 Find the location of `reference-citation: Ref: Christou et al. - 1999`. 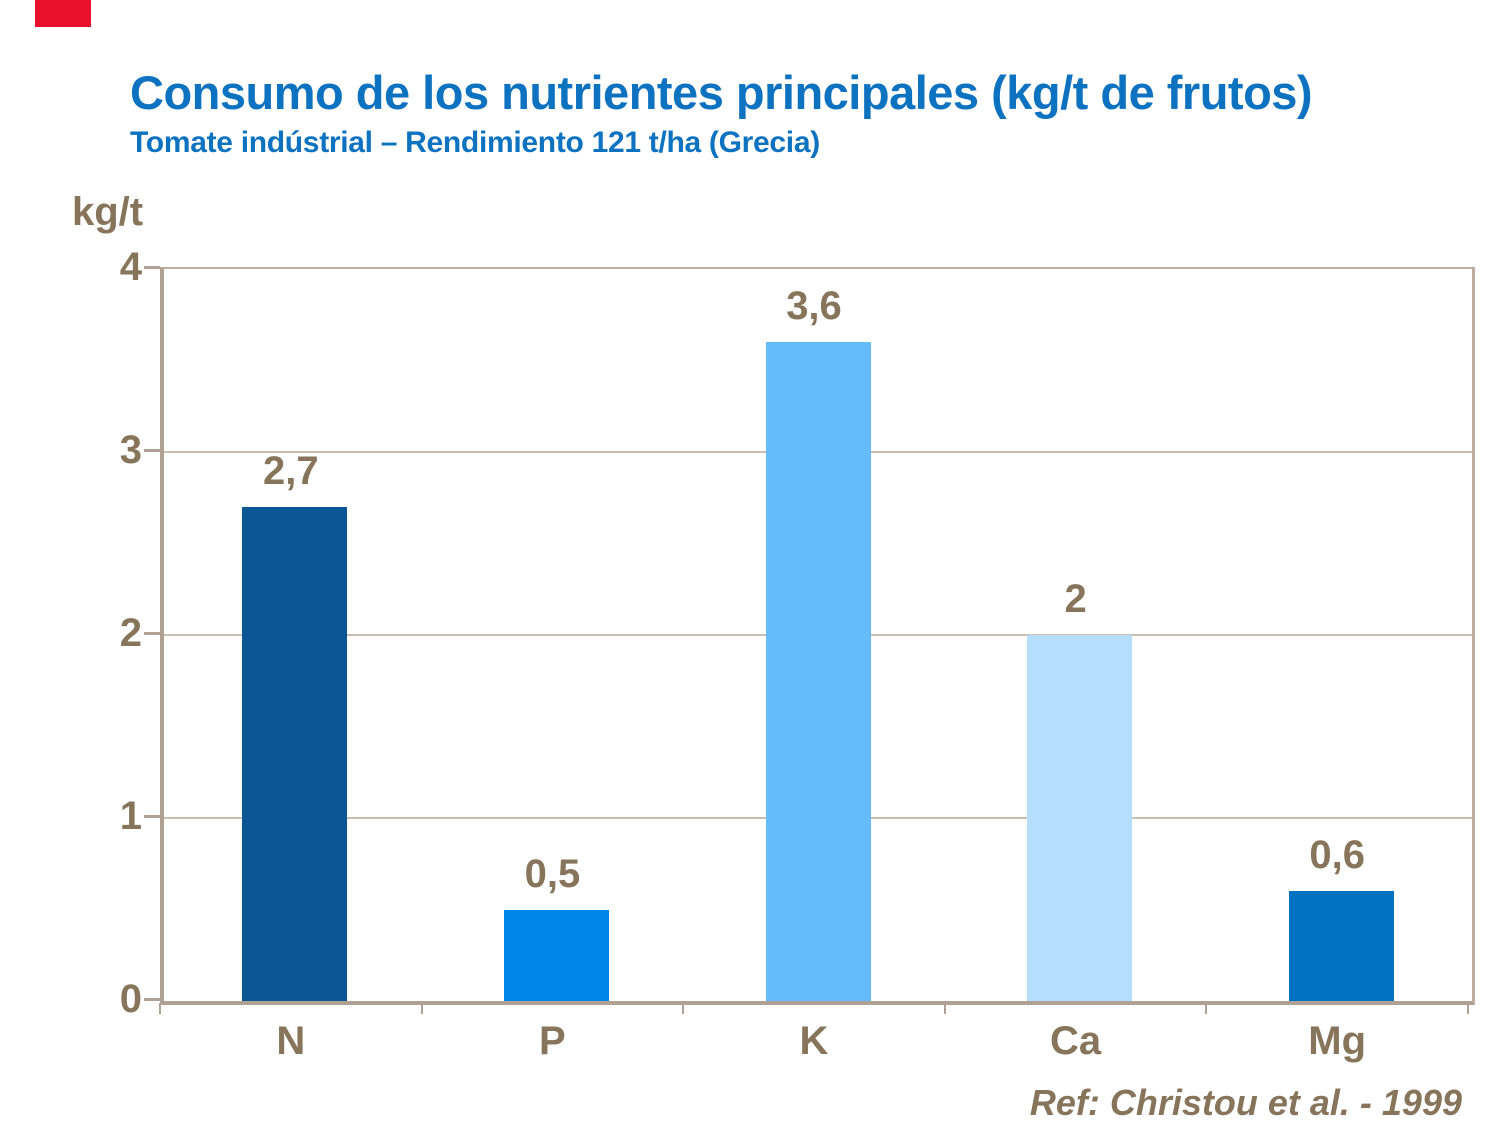

reference-citation: Ref: Christou et al. - 1999 is located at coordinates (1245, 1102).